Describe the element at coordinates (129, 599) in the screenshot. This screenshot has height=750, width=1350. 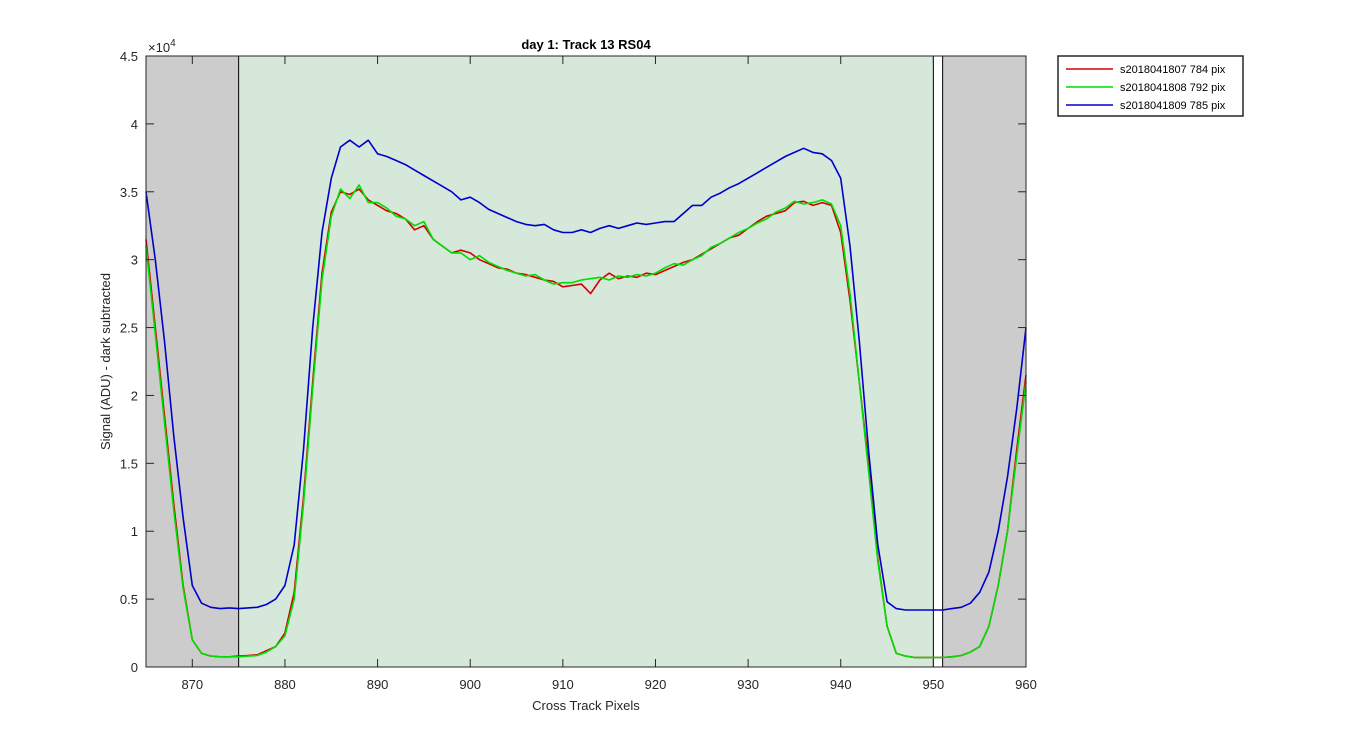
I see `y-tick-label: 0.5` at that location.